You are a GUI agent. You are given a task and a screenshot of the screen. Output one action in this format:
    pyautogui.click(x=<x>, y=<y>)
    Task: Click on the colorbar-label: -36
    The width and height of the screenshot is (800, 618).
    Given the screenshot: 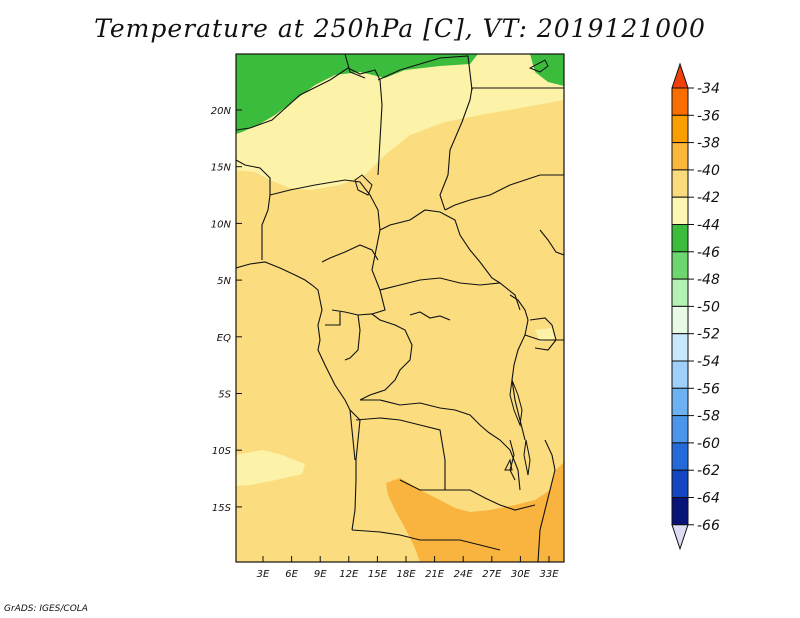 What is the action you would take?
    pyautogui.click(x=708, y=116)
    